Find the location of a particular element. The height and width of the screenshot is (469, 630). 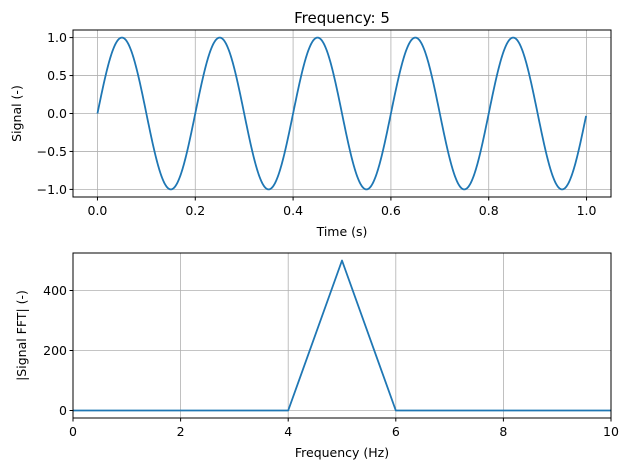

fft-x-tick-label-1: 2 is located at coordinates (181, 431).